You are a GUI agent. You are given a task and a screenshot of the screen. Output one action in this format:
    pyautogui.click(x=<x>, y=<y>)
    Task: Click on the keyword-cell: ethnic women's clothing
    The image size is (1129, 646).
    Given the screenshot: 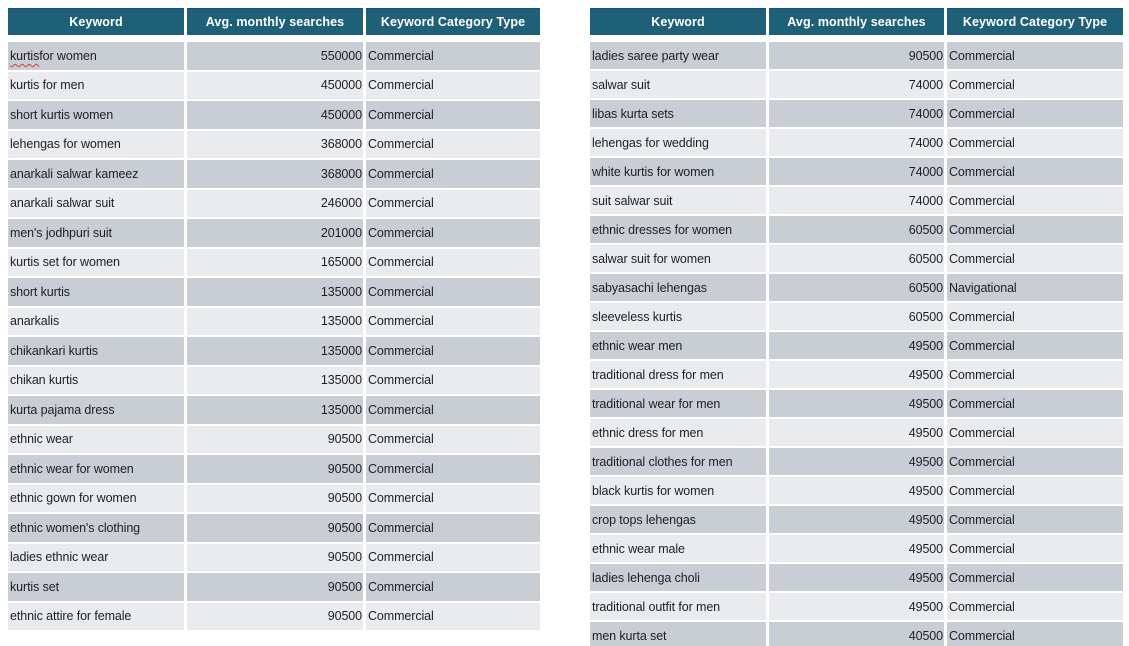 What is the action you would take?
    pyautogui.click(x=96, y=528)
    